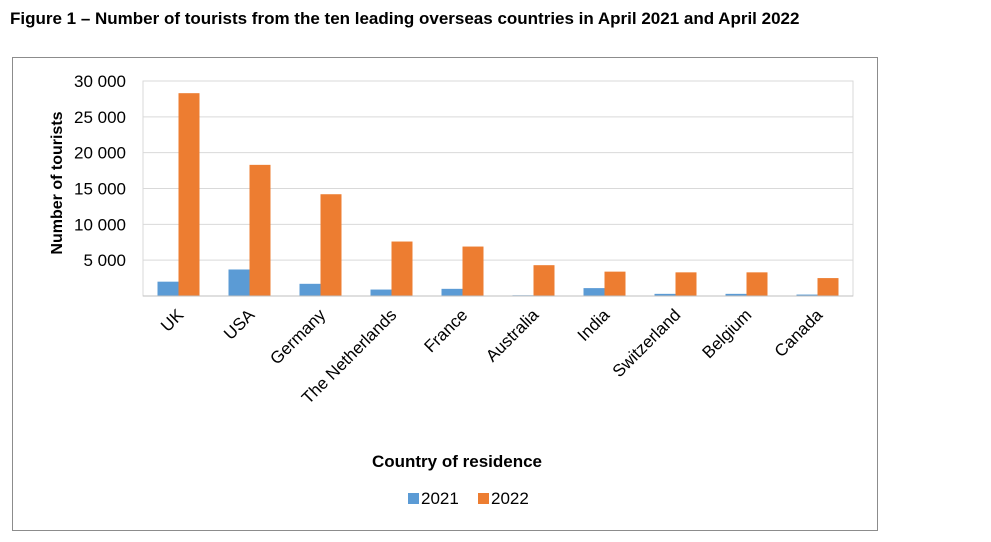 This screenshot has width=991, height=542. I want to click on bar-2021-switzerland, so click(665, 294).